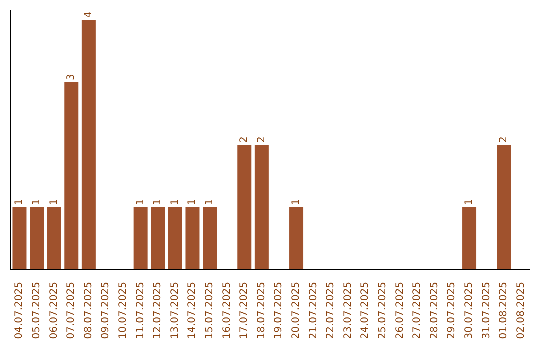  I want to click on x-tick-label: 07.07.2025, so click(72, 311).